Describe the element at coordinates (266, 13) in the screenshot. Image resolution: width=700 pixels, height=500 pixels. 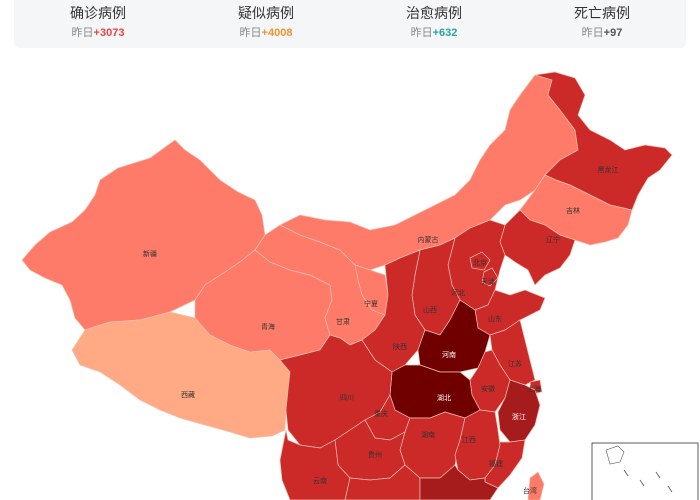
I see `stat-title: 疑似病例` at that location.